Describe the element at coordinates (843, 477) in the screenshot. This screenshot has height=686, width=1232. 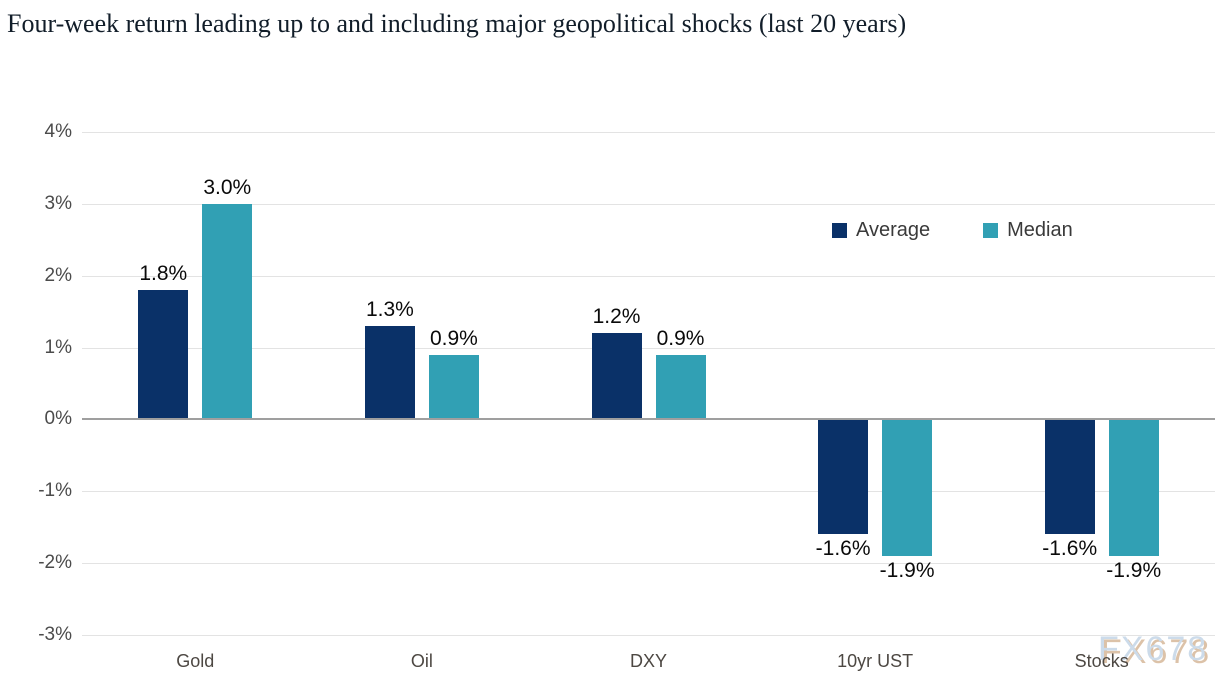
I see `bar-average-10yr-ust` at that location.